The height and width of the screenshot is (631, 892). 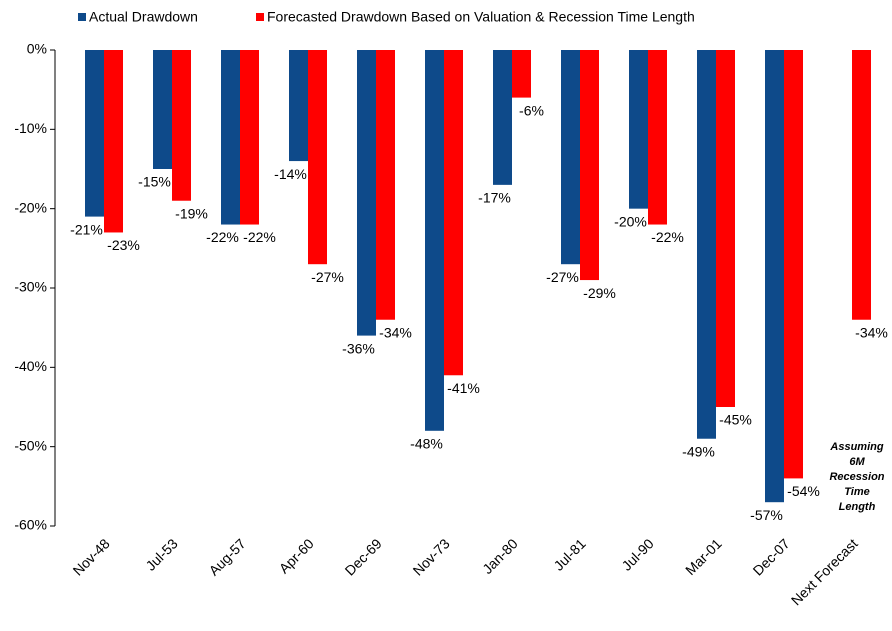 I want to click on data-label: -29%, so click(x=599, y=293).